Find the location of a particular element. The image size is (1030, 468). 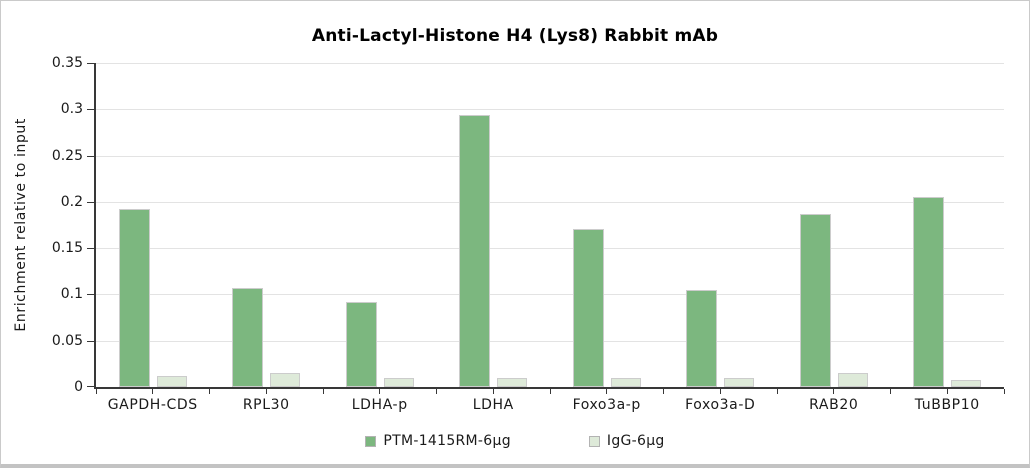

y-axis-title: Enrichment relative to input is located at coordinates (21, 225).